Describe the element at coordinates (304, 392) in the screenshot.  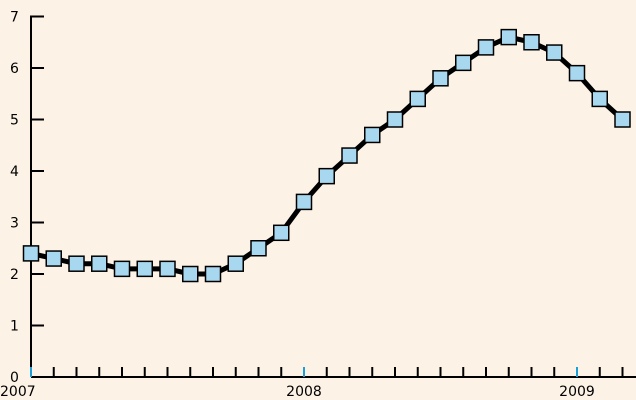
I see `x-tick-label: 2008` at that location.